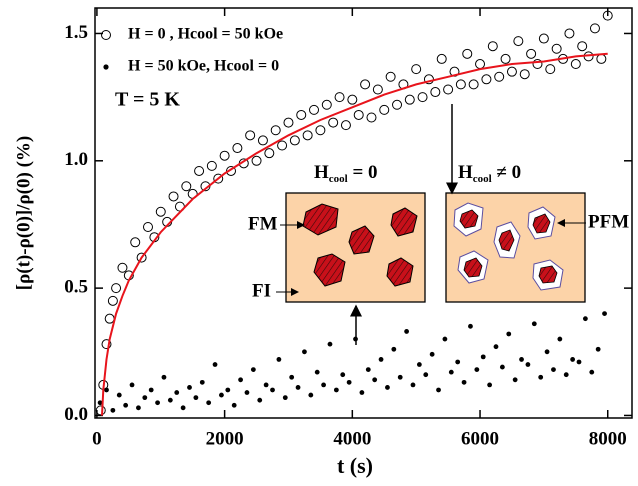 The width and height of the screenshot is (638, 486). Describe the element at coordinates (203, 66) in the screenshot. I see `legend-label: H = 50 kOe, Hcool = 0` at that location.